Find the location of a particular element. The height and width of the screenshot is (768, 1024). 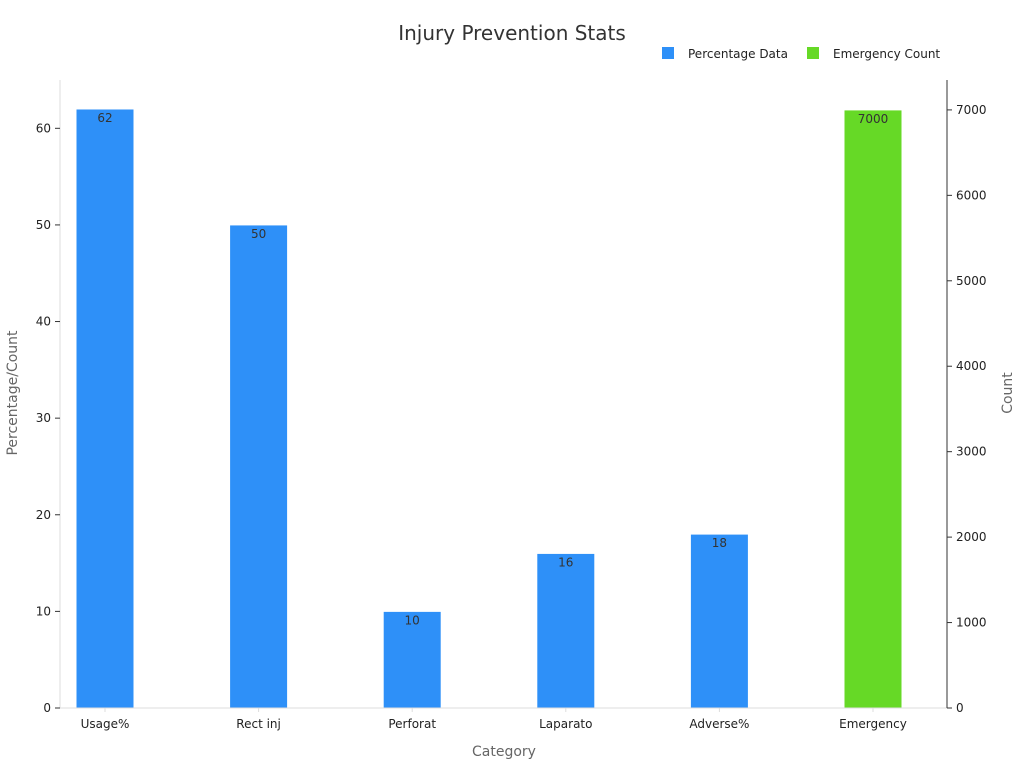

x-tick-label: Adverse% is located at coordinates (719, 724).